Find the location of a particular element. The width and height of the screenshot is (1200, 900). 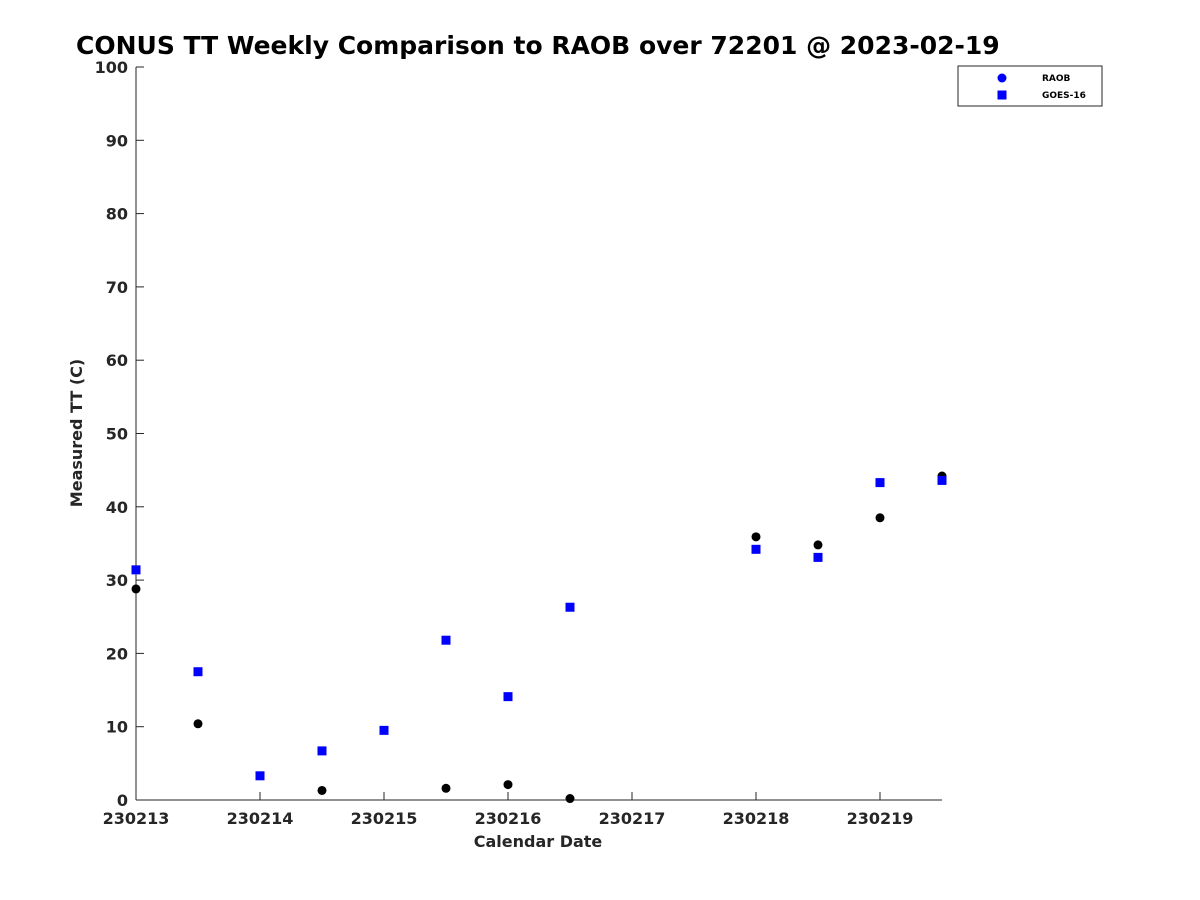

y-tick-label: 40 is located at coordinates (117, 507).